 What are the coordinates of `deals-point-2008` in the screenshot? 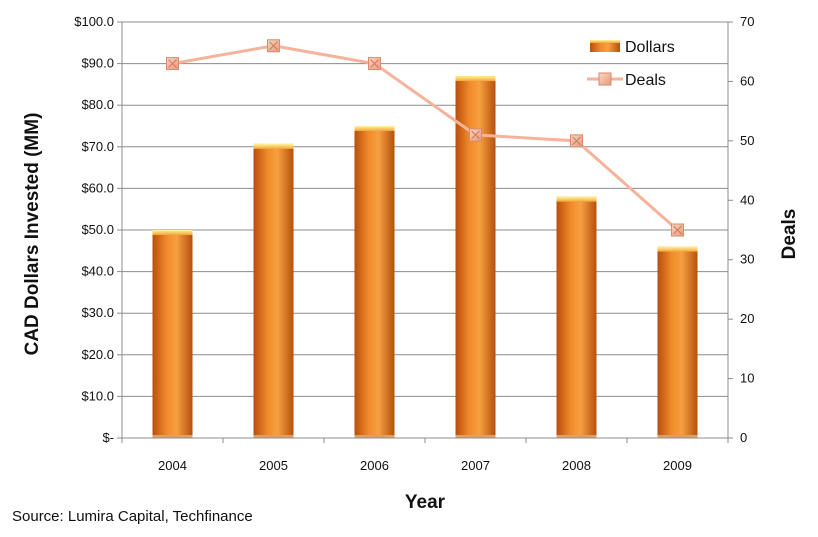 It's located at (576, 141).